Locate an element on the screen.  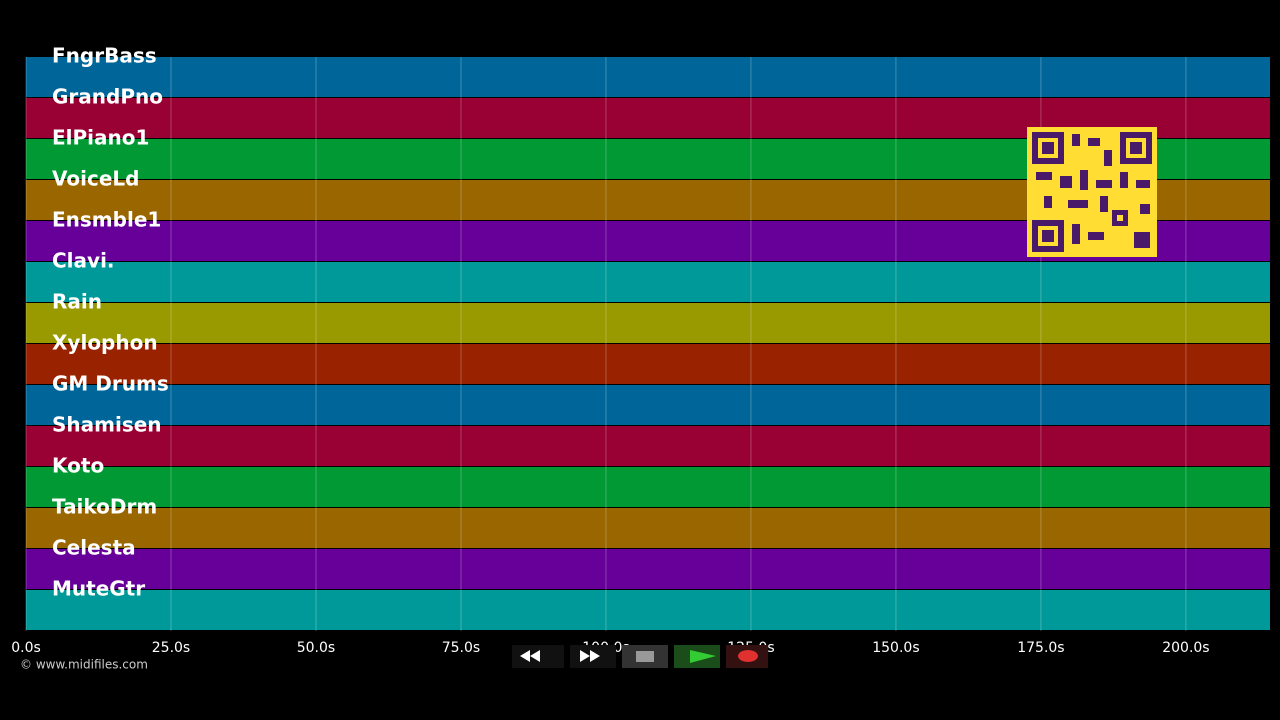
transport-controls is located at coordinates (640, 656).